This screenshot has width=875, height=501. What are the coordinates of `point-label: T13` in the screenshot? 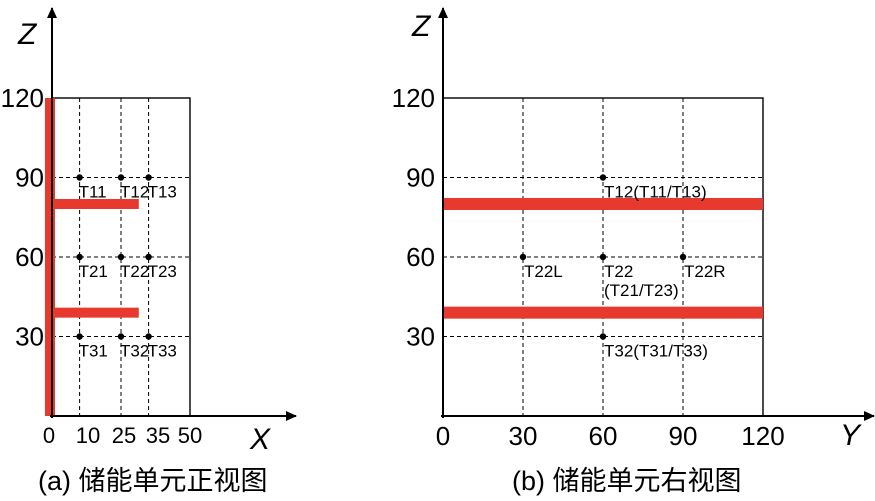 It's located at (162, 192).